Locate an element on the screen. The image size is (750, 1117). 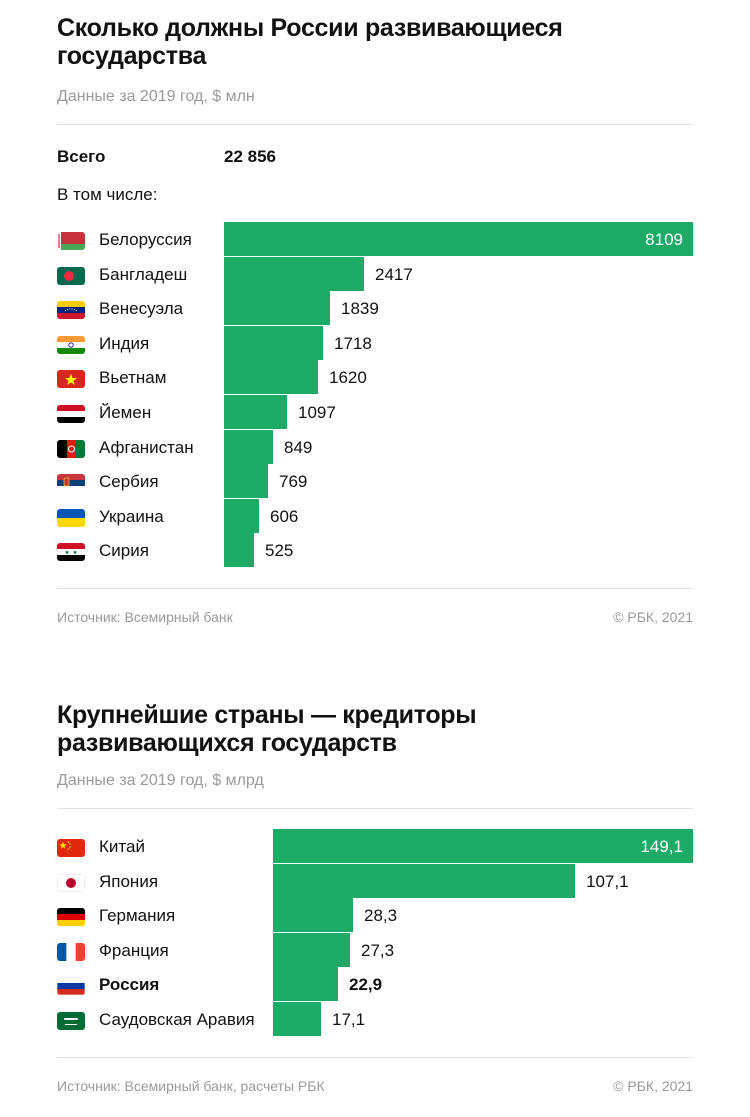
chart1-row: Бангладеш 2417 is located at coordinates (375, 273).